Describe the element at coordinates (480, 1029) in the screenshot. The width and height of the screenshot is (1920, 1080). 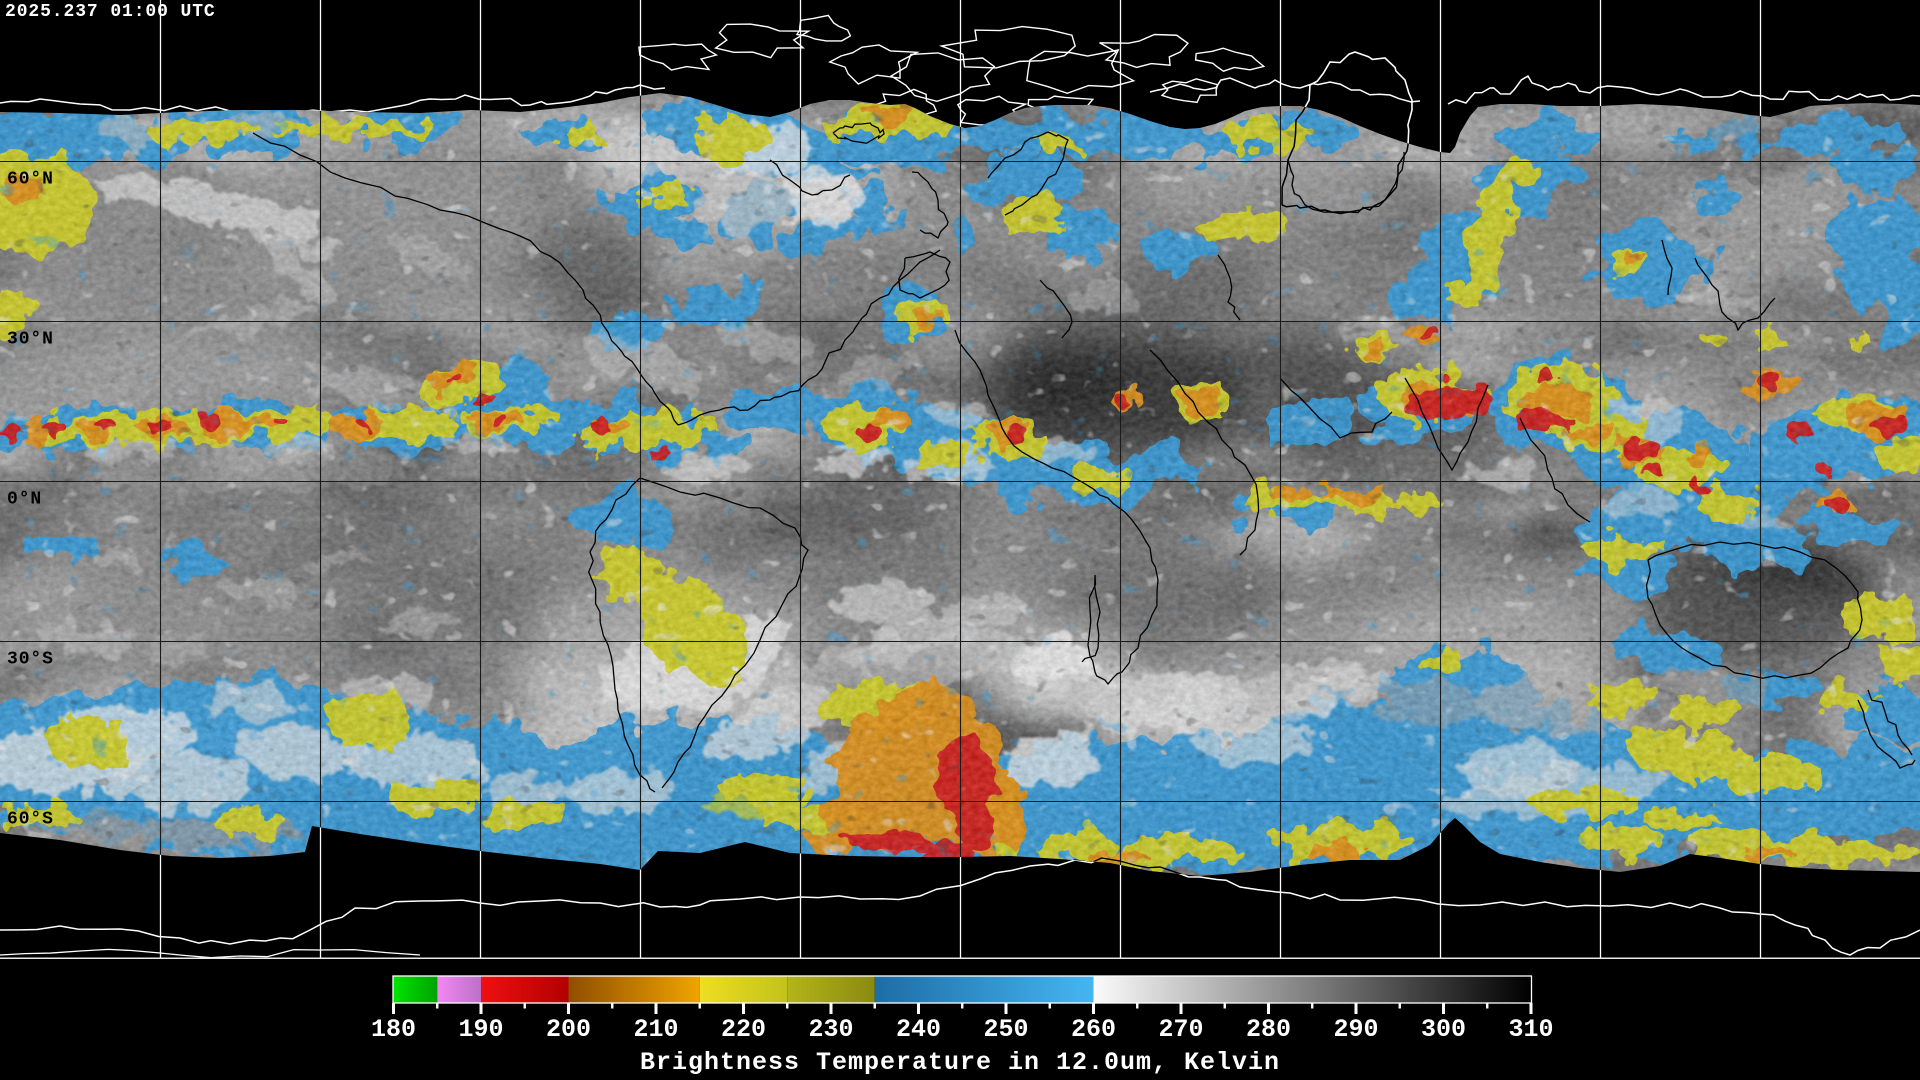
I see `svg-text: 190` at that location.